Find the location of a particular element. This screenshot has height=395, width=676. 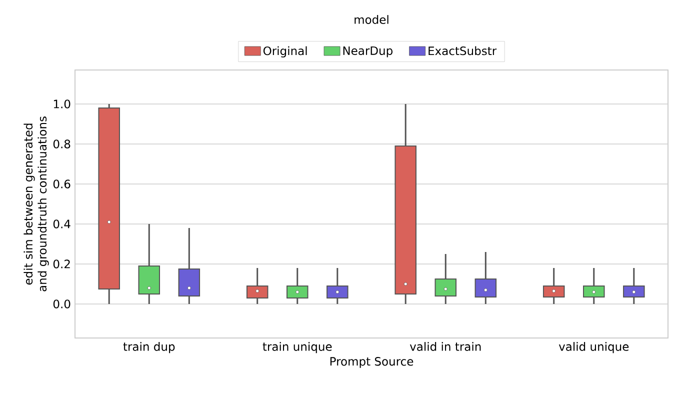

y-tick-label: 0.4 is located at coordinates (61, 224).